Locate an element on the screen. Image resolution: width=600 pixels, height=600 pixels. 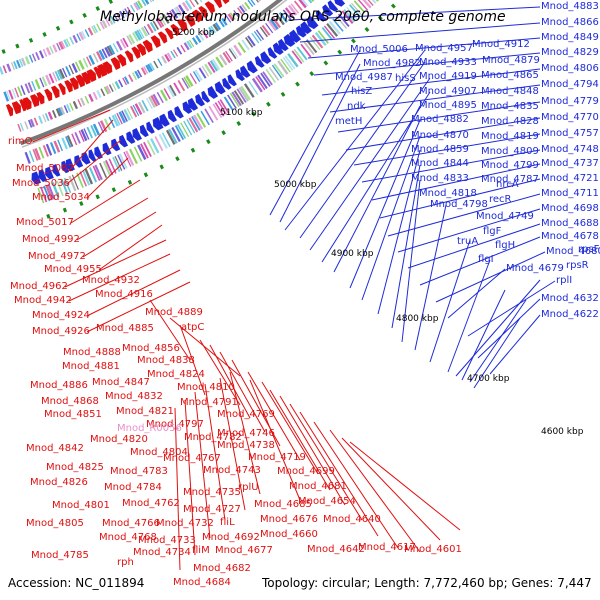
blue-gene-label: Mnod_4833 is located at coordinates (440, 178).